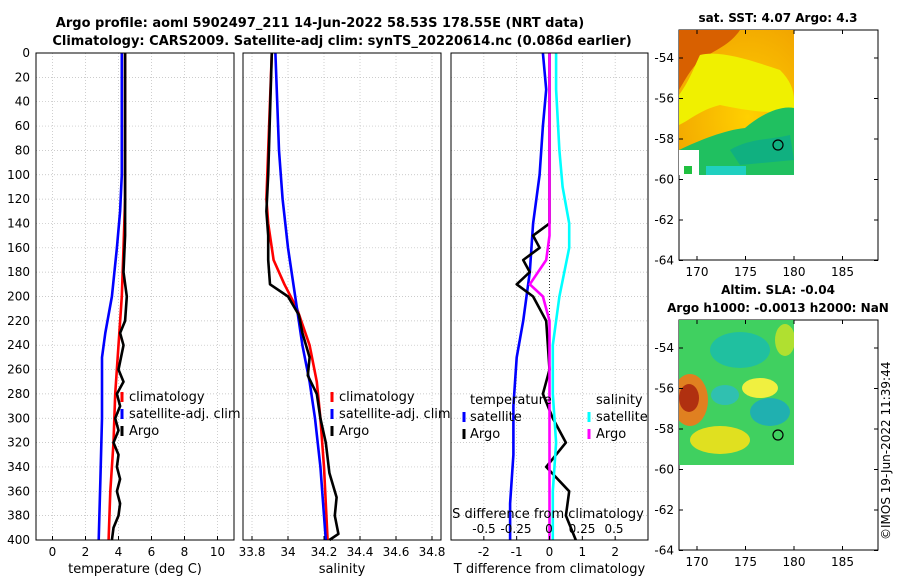 This screenshot has width=900, height=584. I want to click on ytick-label: 160, so click(18, 248).